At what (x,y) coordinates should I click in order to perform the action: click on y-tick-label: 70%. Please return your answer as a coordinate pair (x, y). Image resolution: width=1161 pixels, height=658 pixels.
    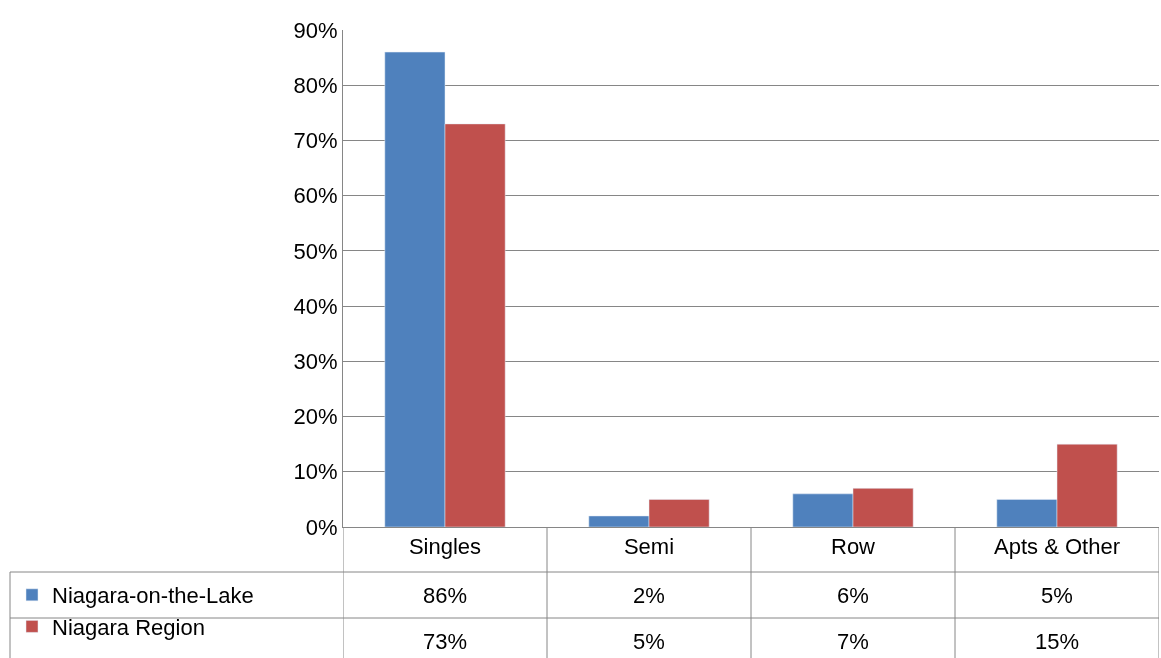
    Looking at the image, I should click on (315, 141).